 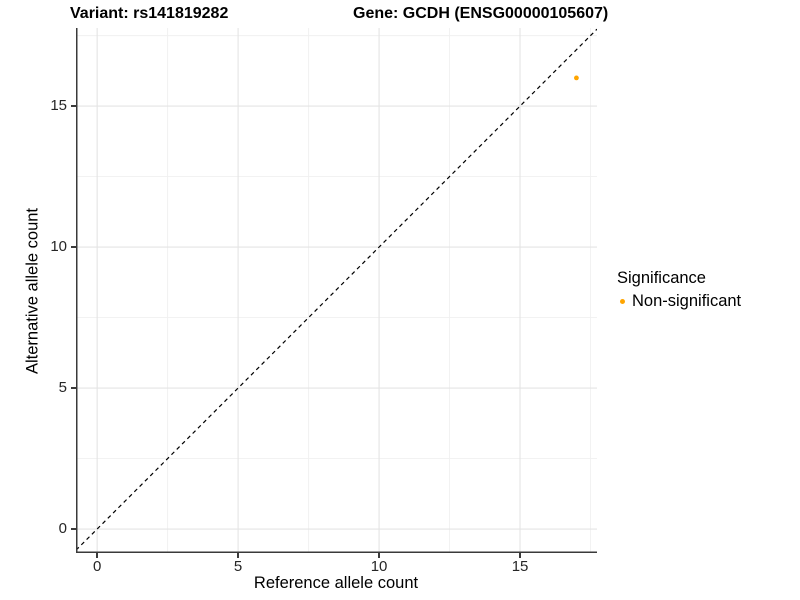 I want to click on legend-point-icon, so click(x=622, y=301).